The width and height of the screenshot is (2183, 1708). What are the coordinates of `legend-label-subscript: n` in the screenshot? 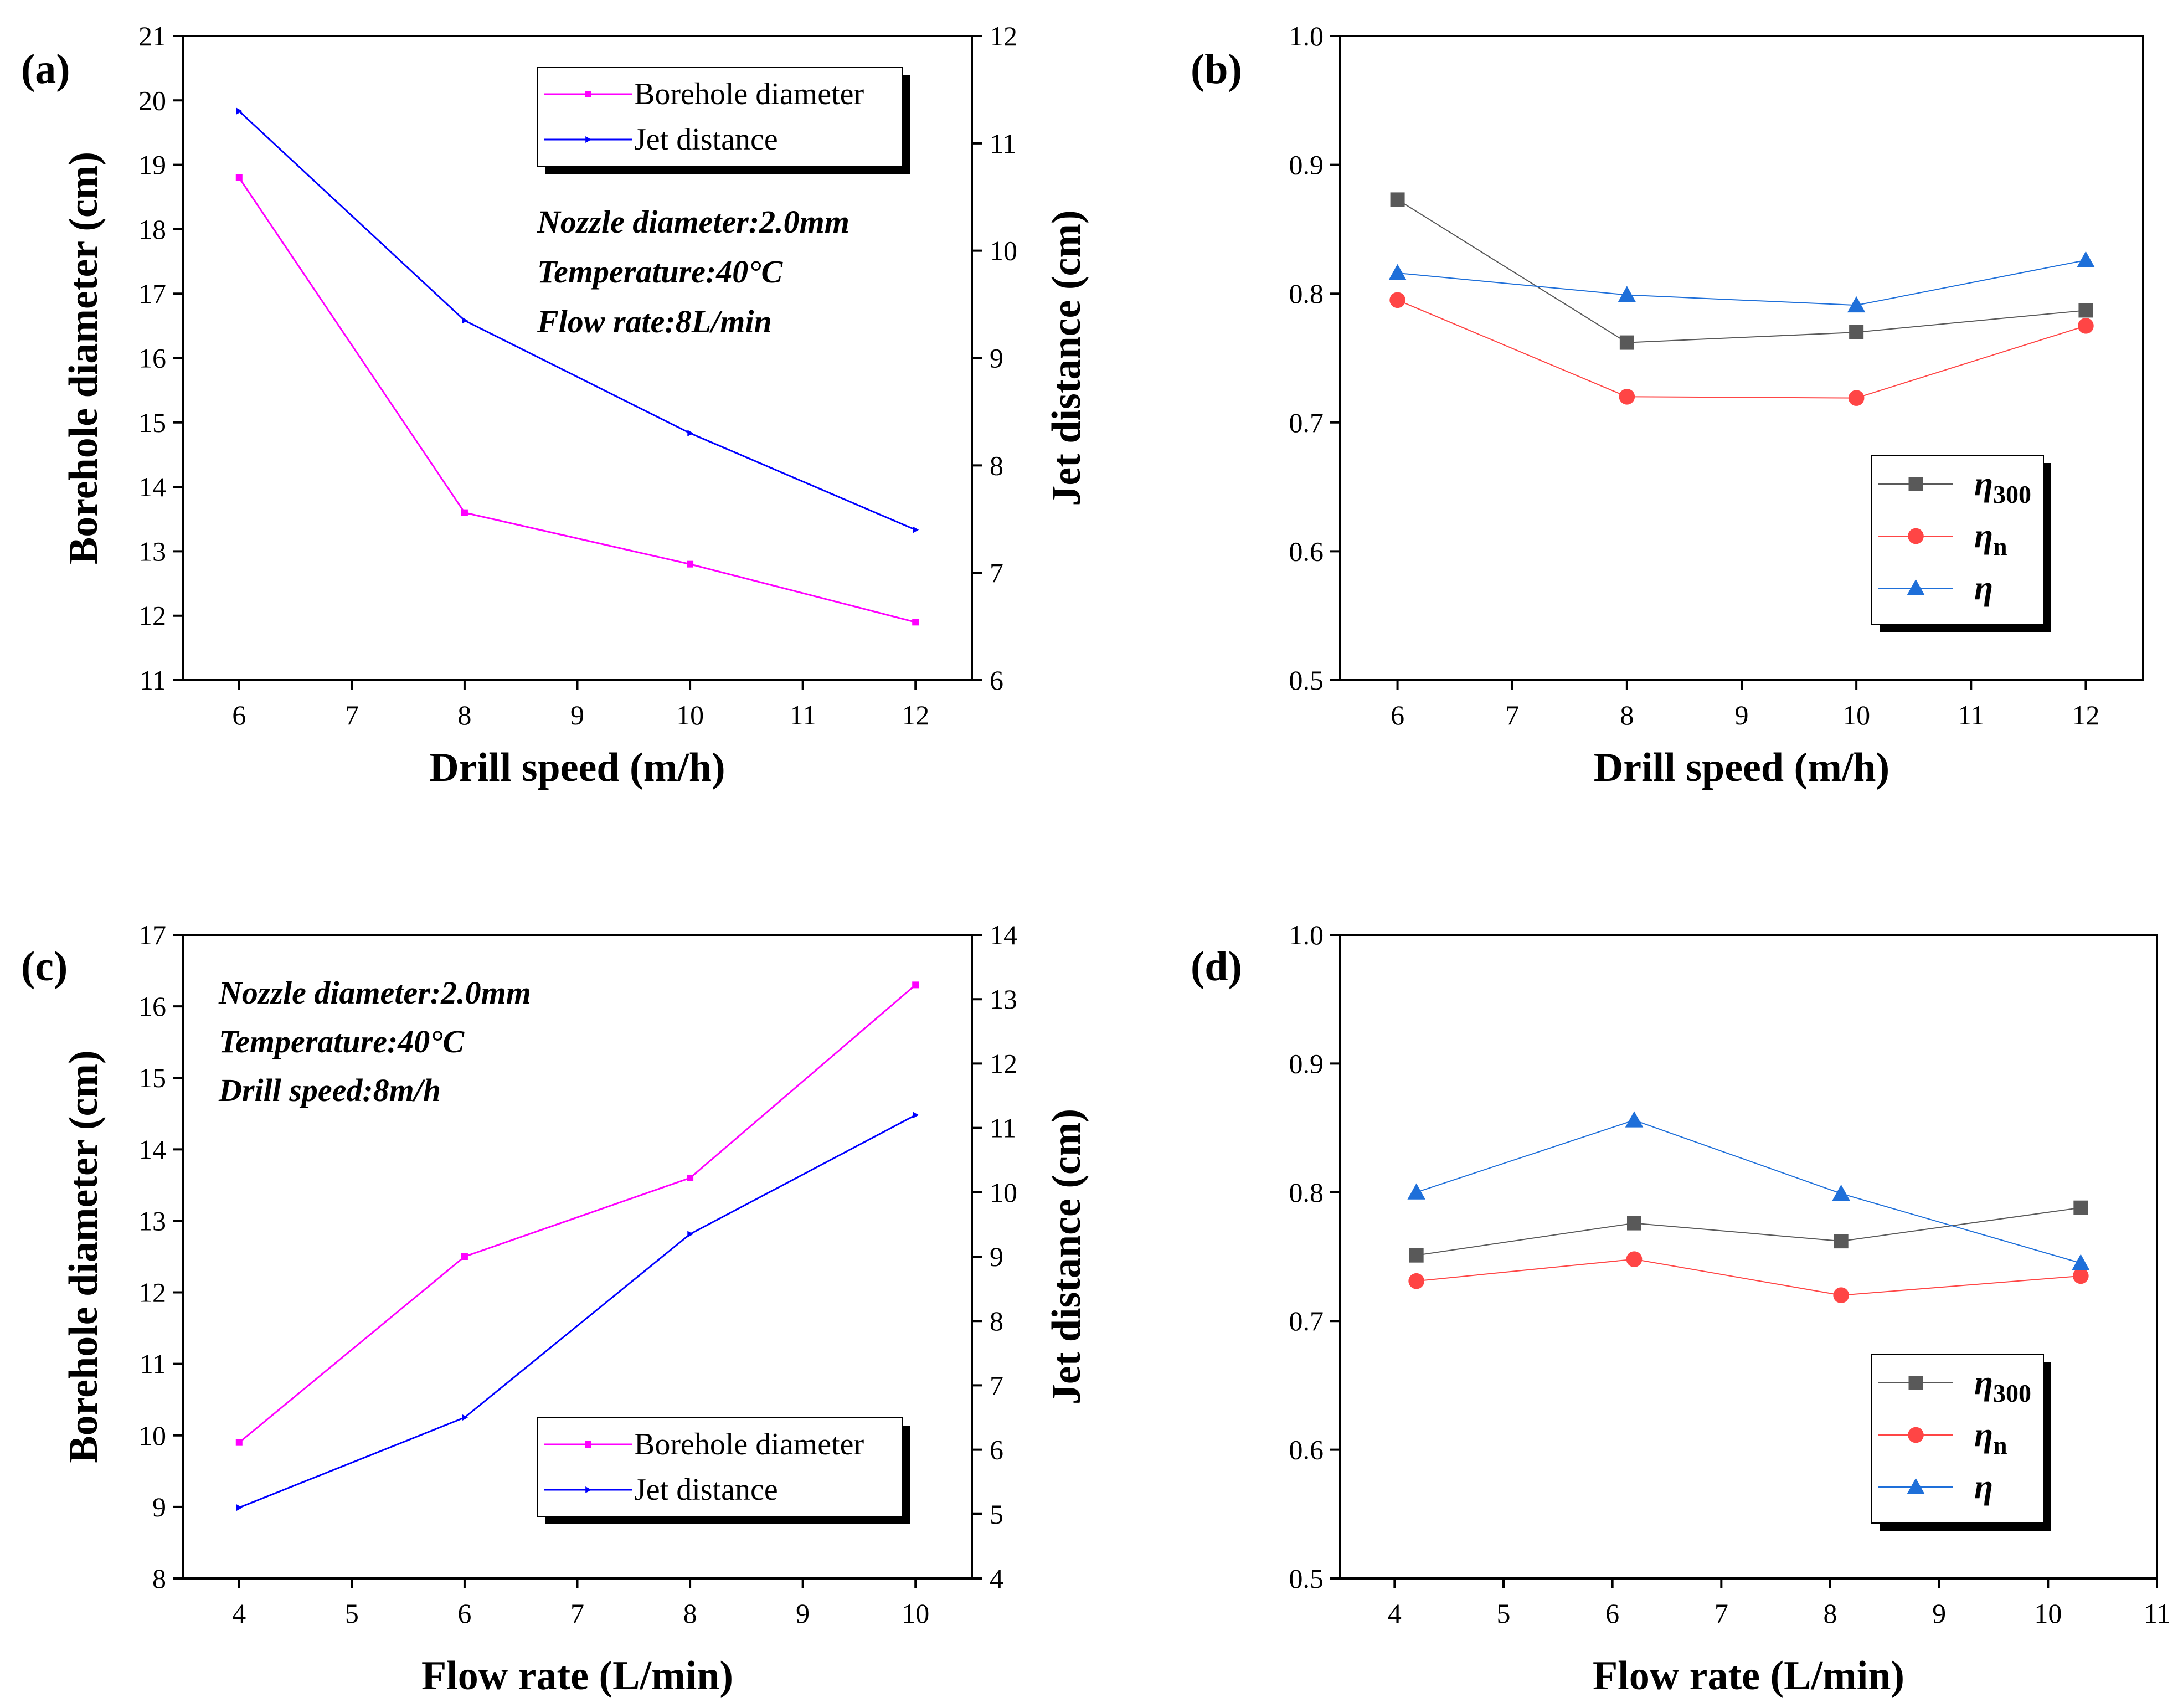 It's located at (2000, 1445).